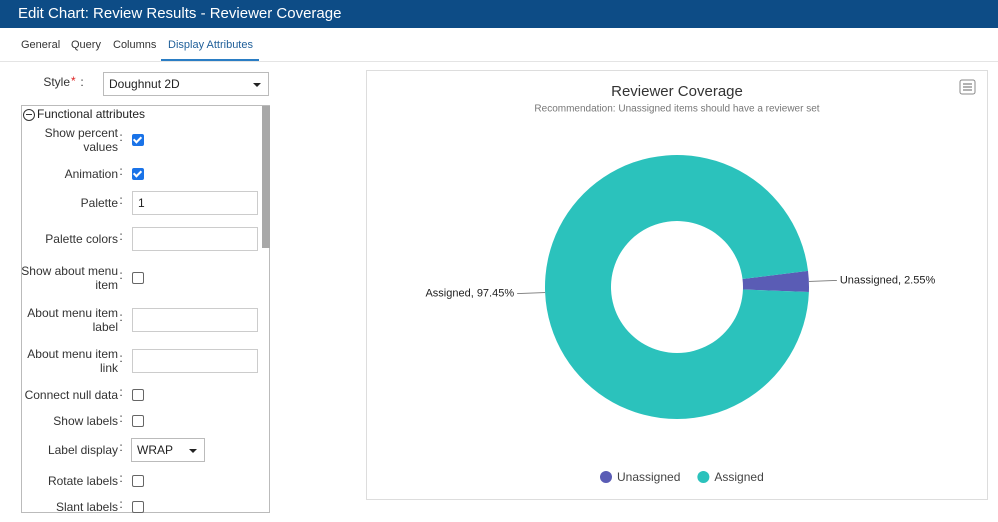  I want to click on field-label: About menu item link, so click(72, 361).